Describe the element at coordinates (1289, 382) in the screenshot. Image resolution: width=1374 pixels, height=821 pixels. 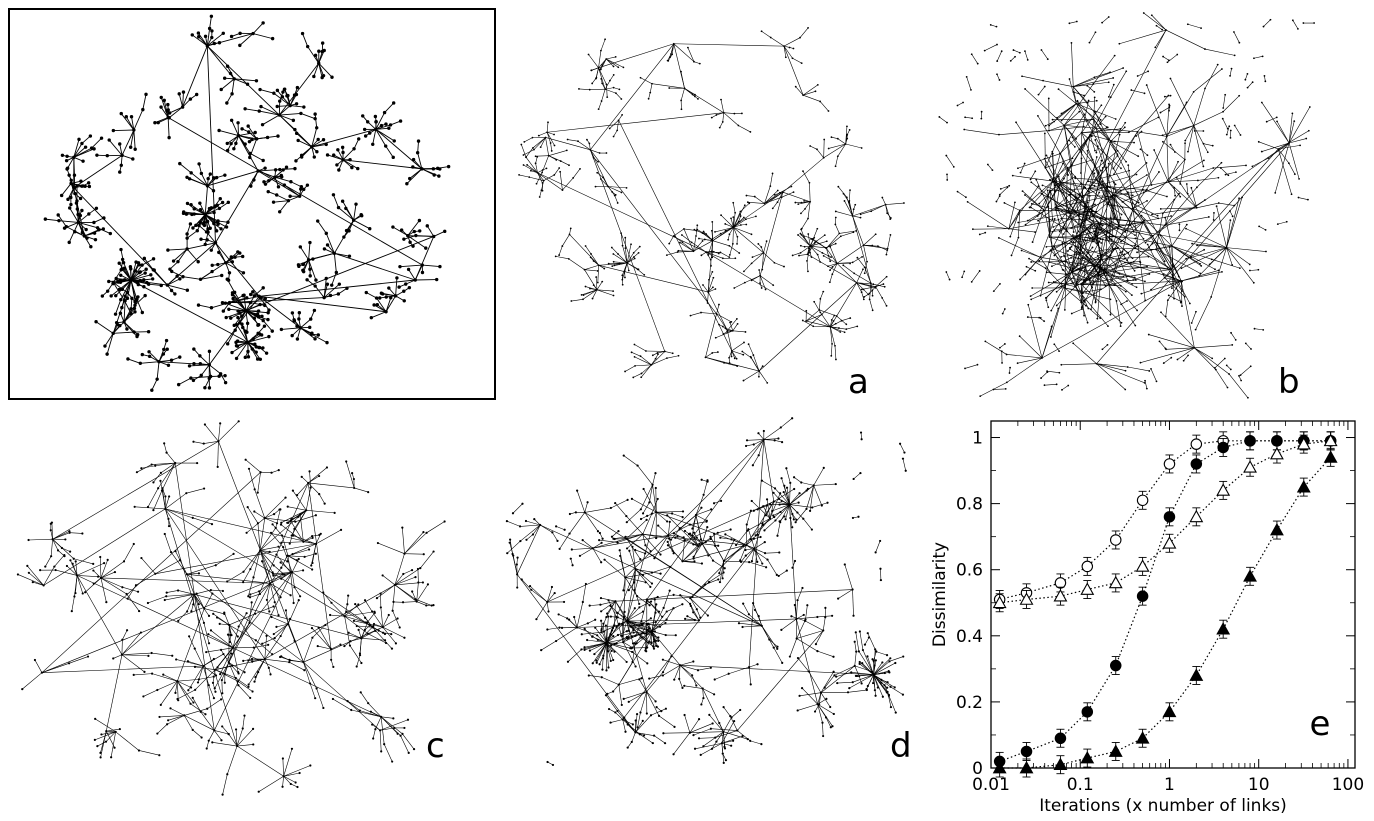
I see `panel-label-b: b` at that location.